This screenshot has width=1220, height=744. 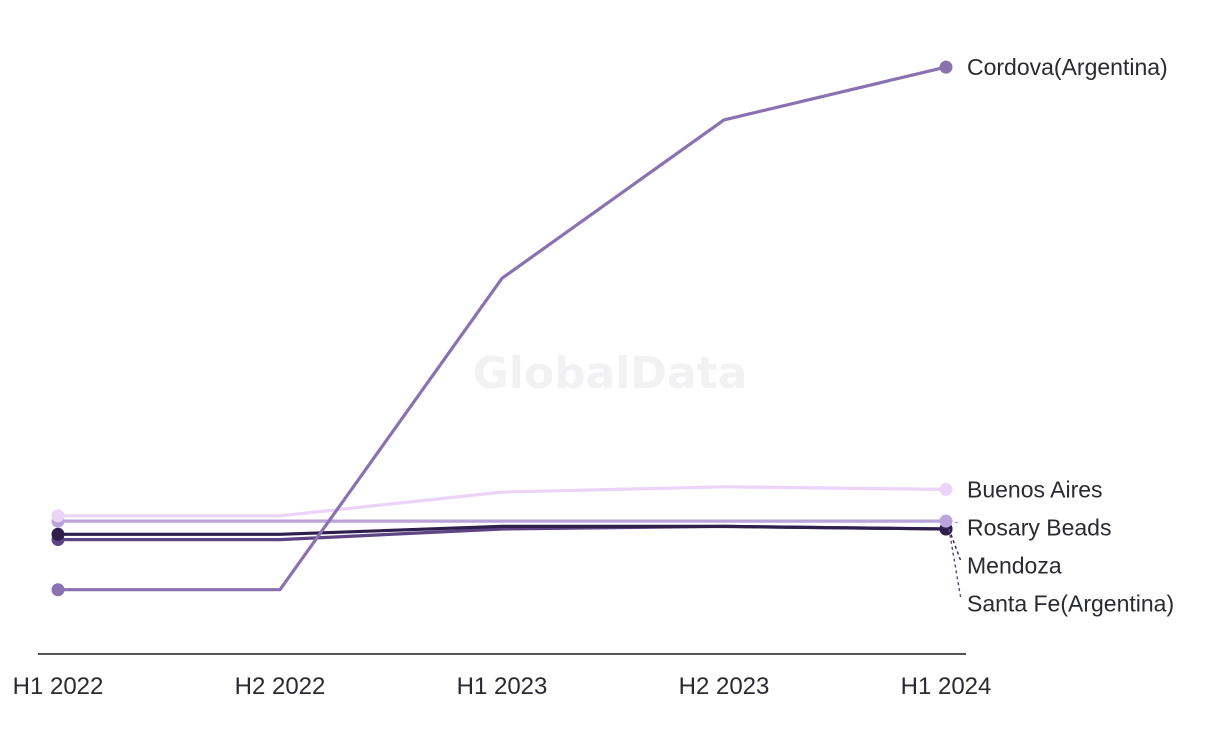 I want to click on series-group, so click(x=502, y=502).